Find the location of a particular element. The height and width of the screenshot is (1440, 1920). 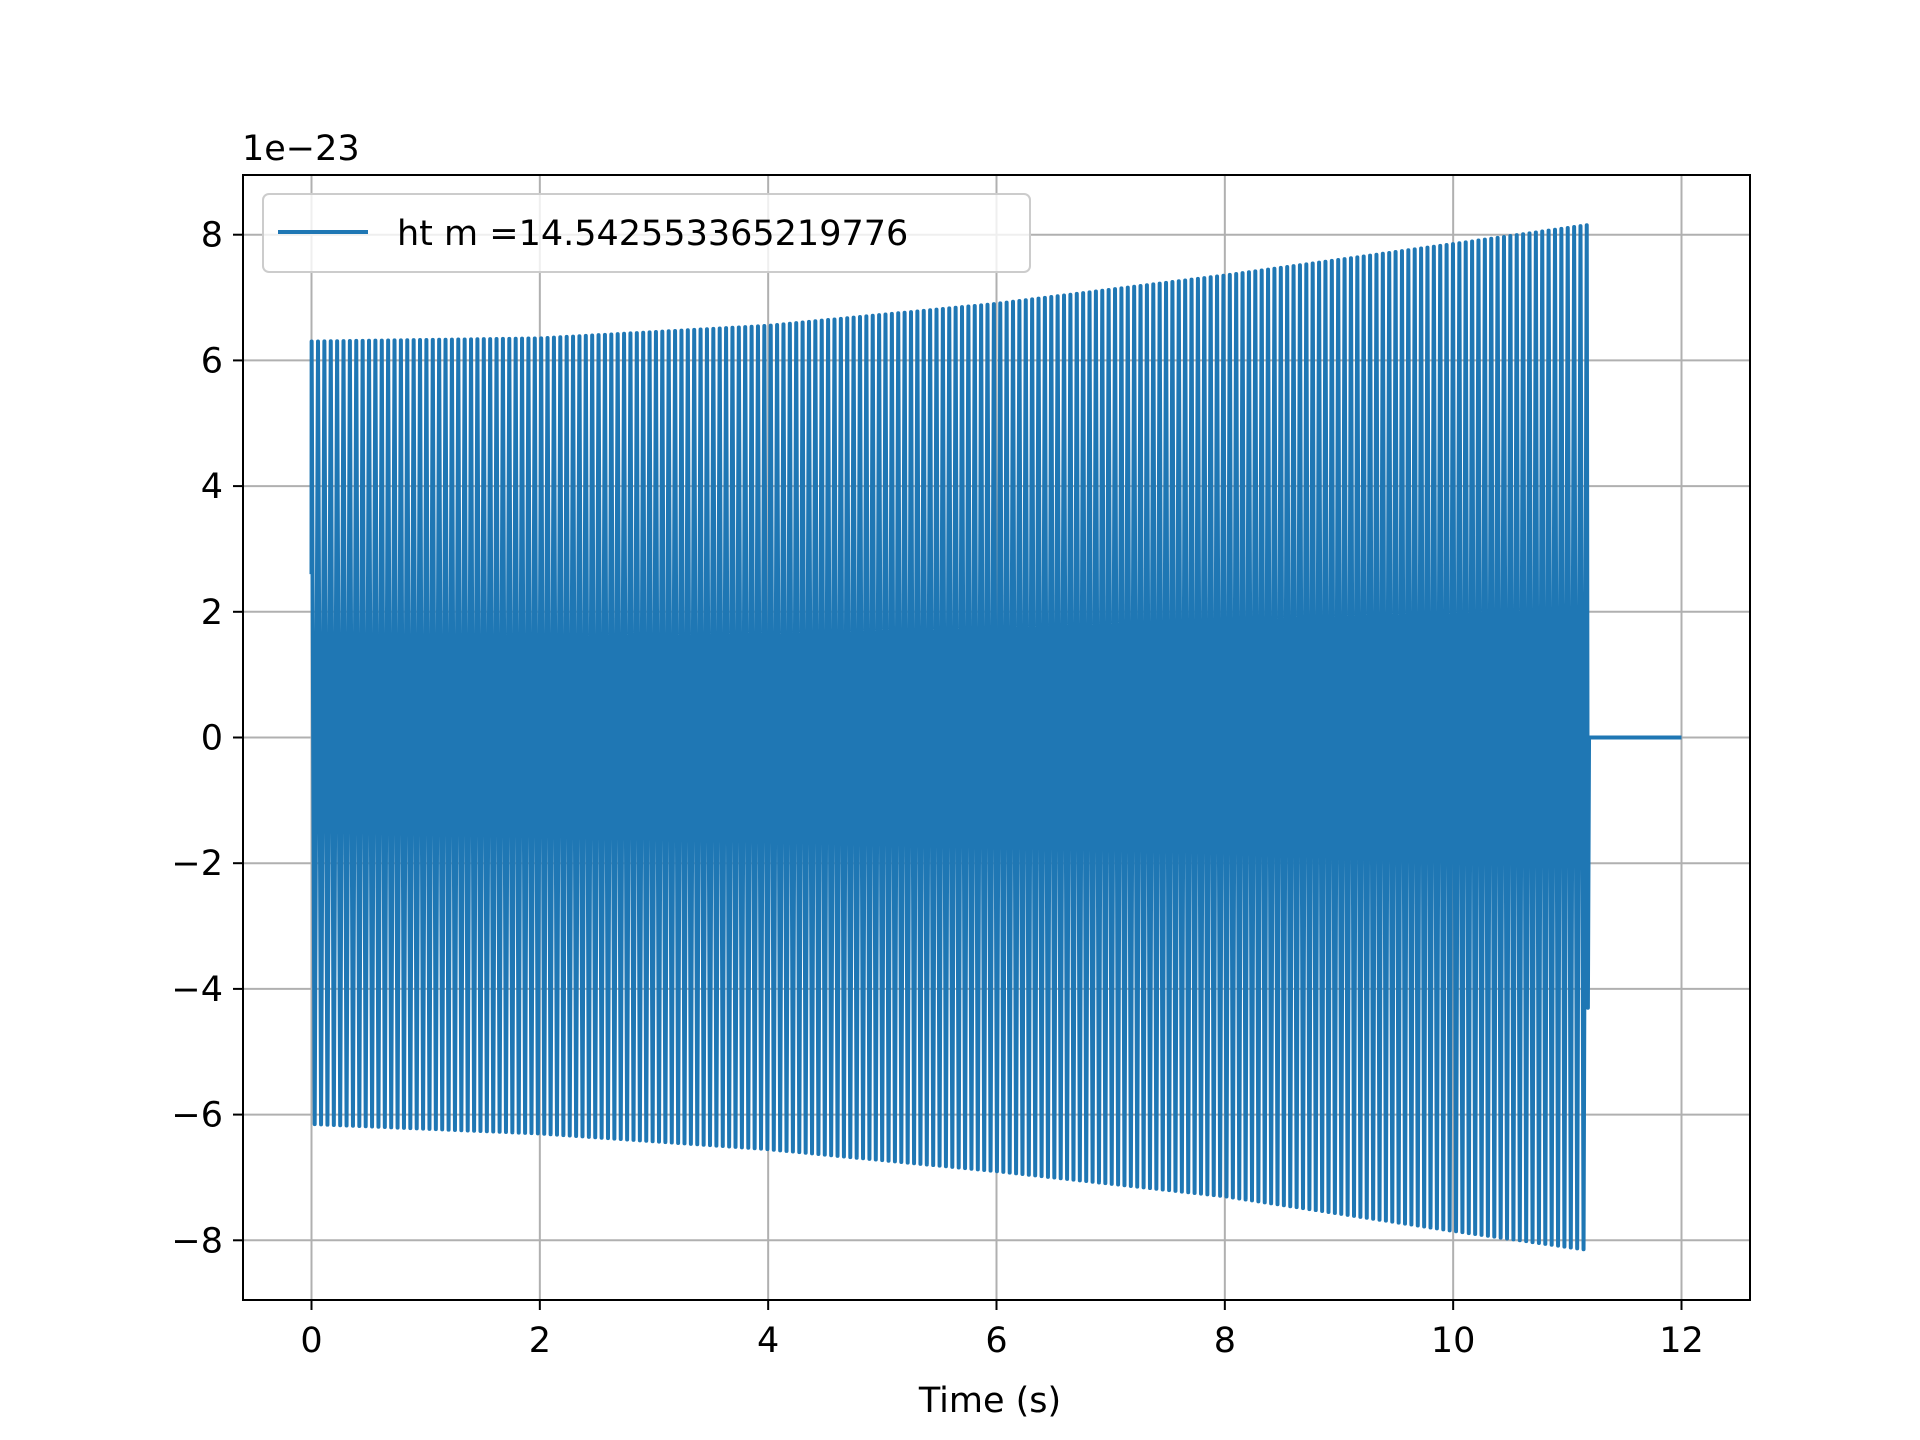

y-offset-label: 1e−23 is located at coordinates (301, 149).